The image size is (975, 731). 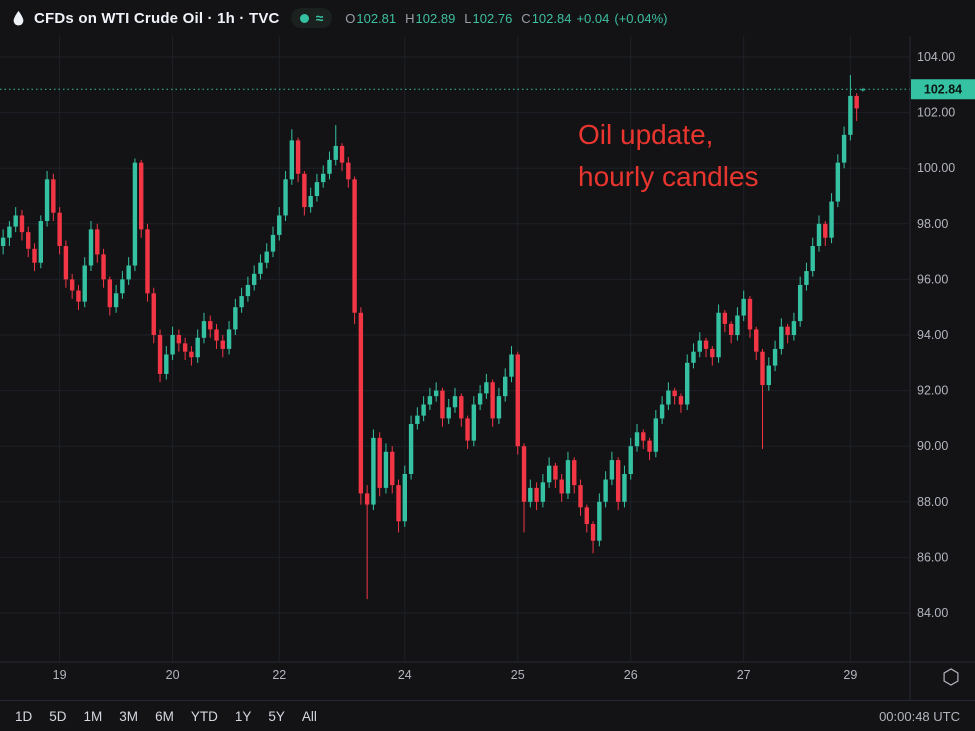 What do you see at coordinates (309, 716) in the screenshot?
I see `range-button-all: All` at bounding box center [309, 716].